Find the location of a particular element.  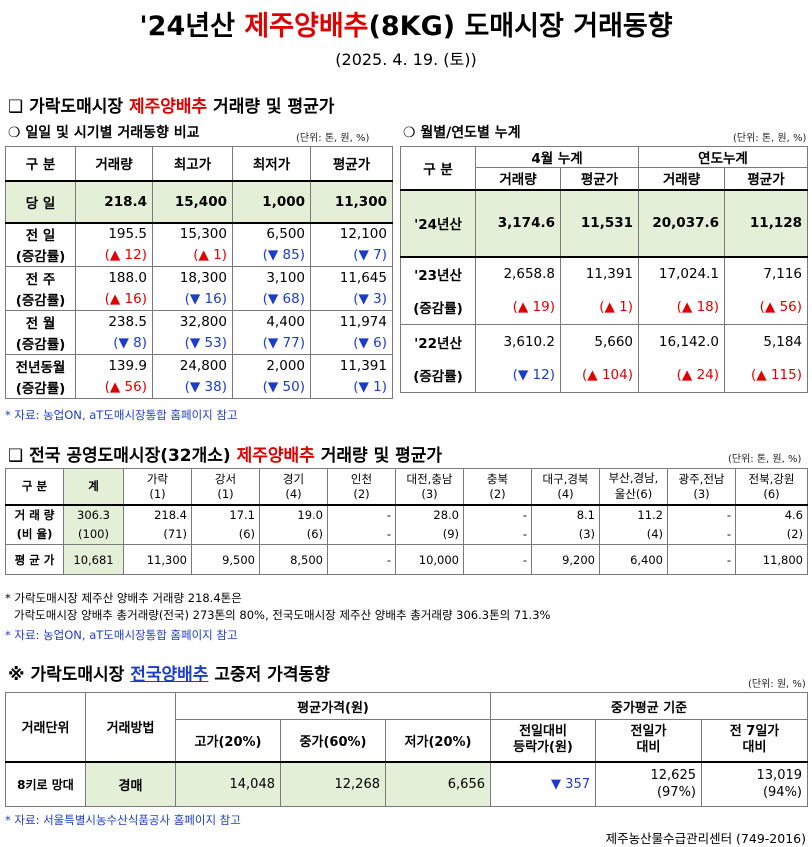

cell: (100) is located at coordinates (93, 534).